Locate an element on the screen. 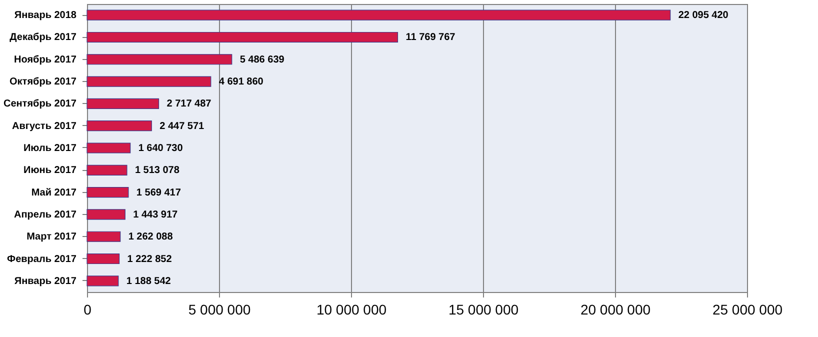  y-tick-label: Январь 2018 is located at coordinates (45, 16).